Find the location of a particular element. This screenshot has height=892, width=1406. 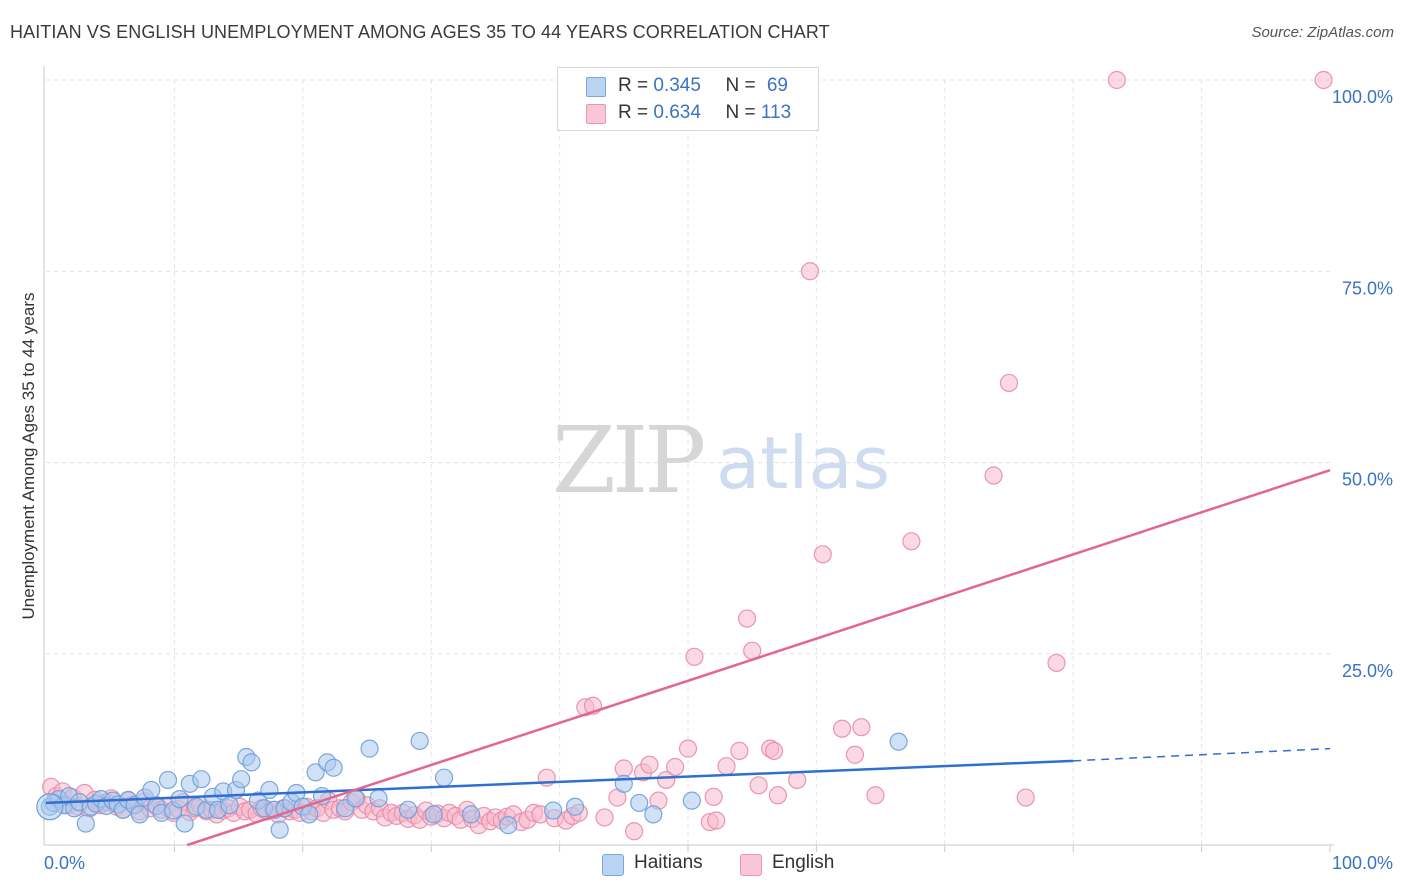

correlation-legend: R = 0.345 N = 69 R = 0.634 N = 113 is located at coordinates (688, 99).